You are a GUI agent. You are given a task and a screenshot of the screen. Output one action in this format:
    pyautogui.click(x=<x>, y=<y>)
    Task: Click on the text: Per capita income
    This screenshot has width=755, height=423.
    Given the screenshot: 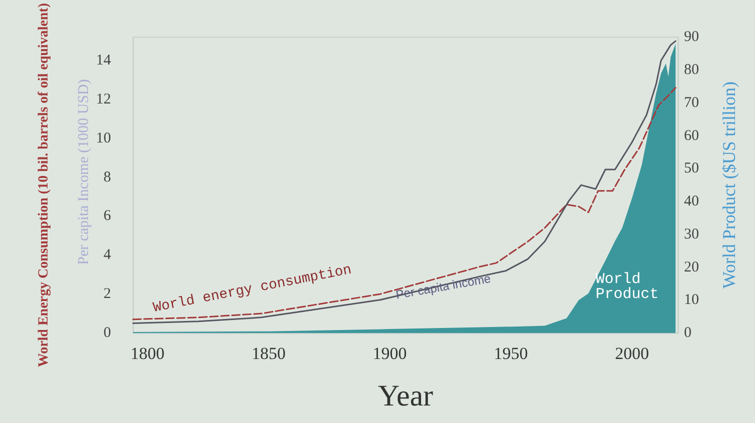 What is the action you would take?
    pyautogui.click(x=443, y=286)
    